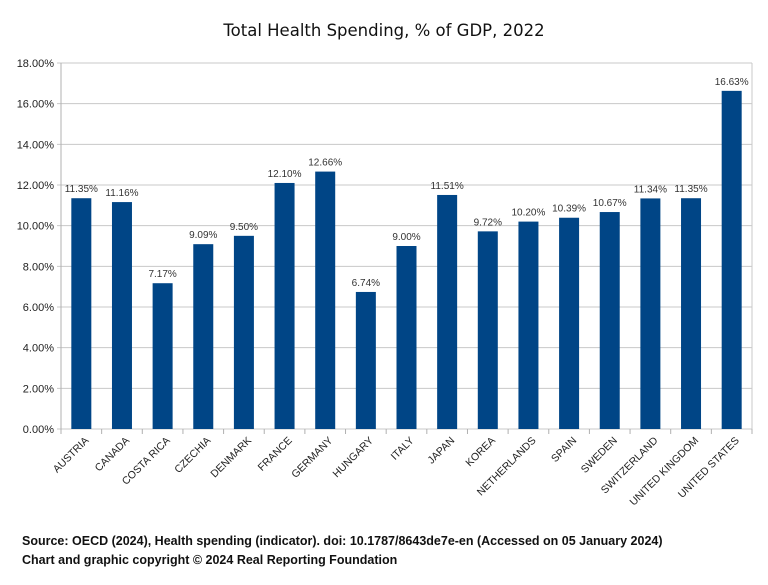 Image resolution: width=768 pixels, height=585 pixels. What do you see at coordinates (36, 227) in the screenshot?
I see `y-tick-label: 10.00%` at bounding box center [36, 227].